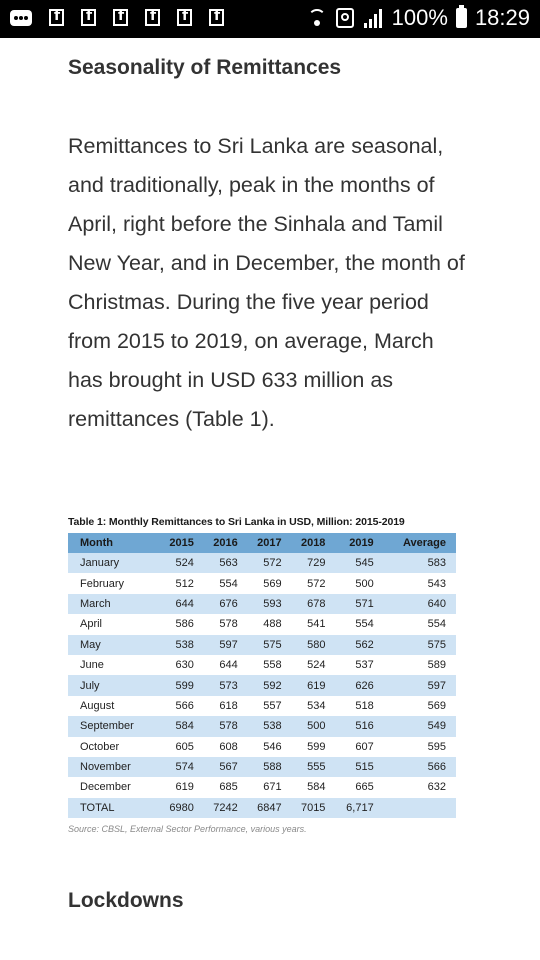 The height and width of the screenshot is (960, 540). Describe the element at coordinates (221, 665) in the screenshot. I see `value-cell: 644` at that location.